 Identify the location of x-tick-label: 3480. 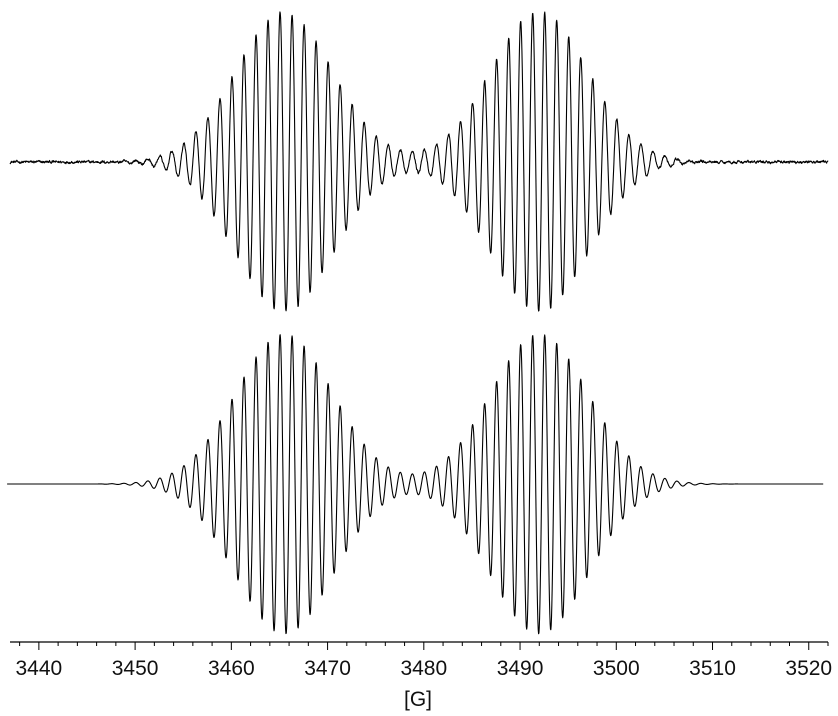
(423, 668).